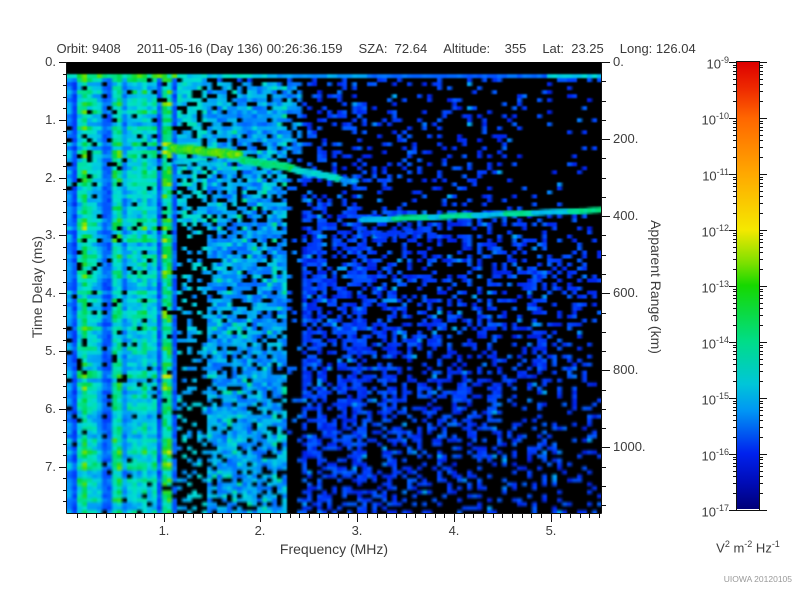  I want to click on colorbar-label: 10-12, so click(715, 231).